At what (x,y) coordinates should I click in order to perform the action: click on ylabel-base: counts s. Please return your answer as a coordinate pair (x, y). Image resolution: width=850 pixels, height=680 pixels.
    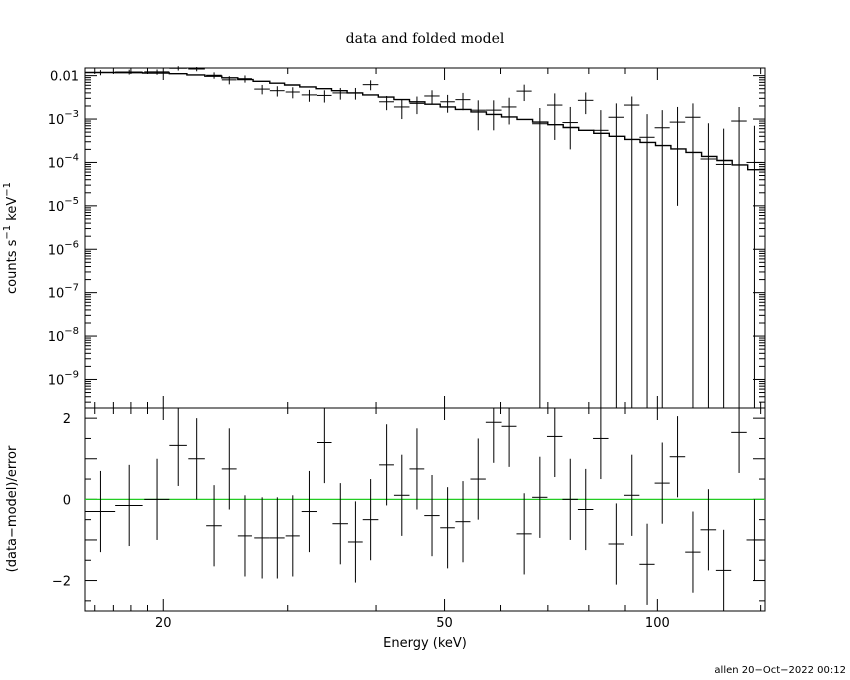
    Looking at the image, I should click on (12, 266).